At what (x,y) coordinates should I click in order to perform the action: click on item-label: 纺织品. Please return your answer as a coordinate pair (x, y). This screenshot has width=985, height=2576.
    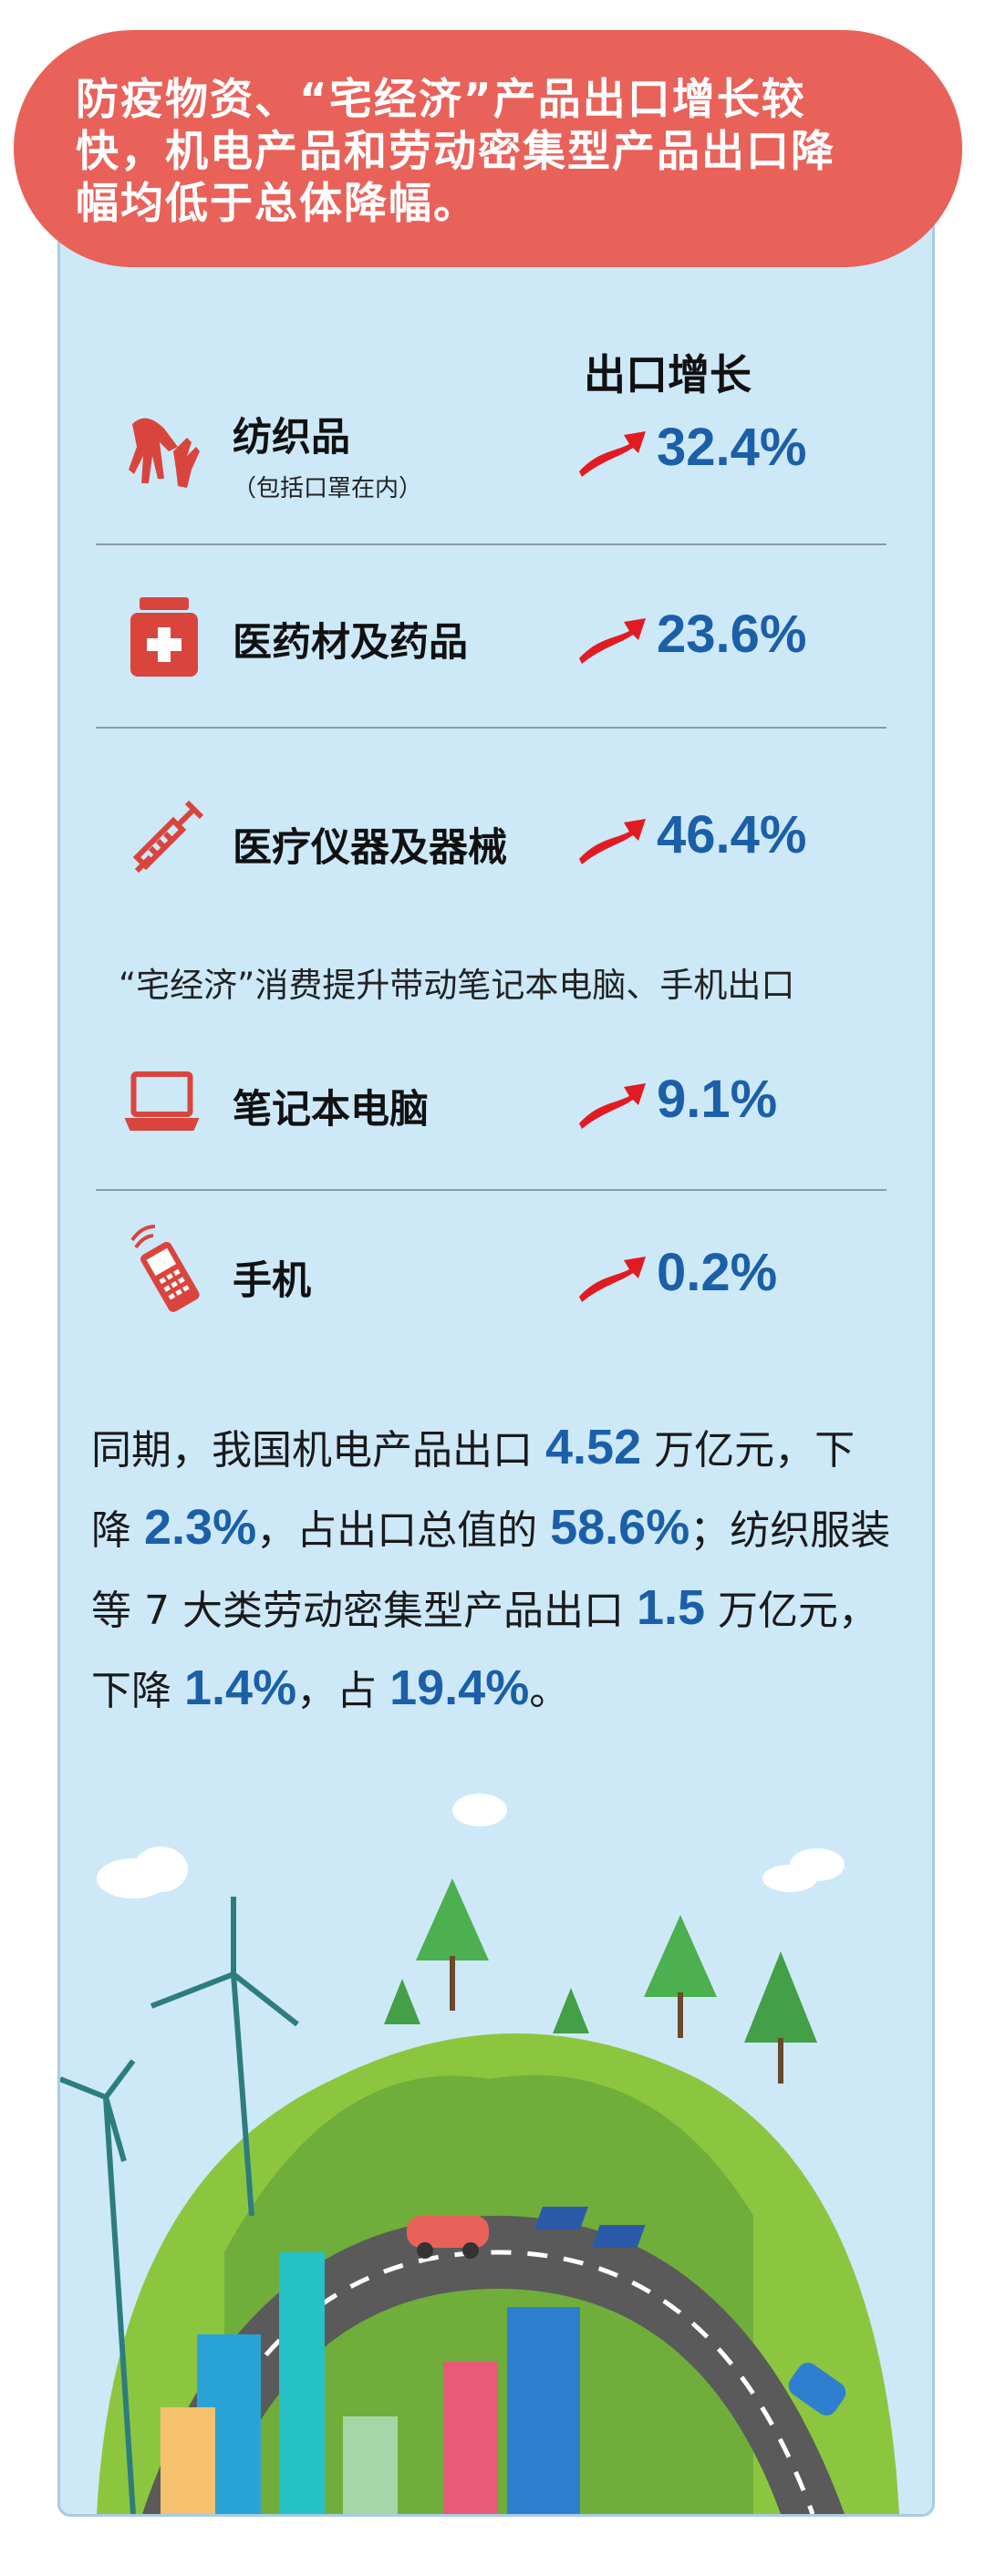
    Looking at the image, I should click on (291, 437).